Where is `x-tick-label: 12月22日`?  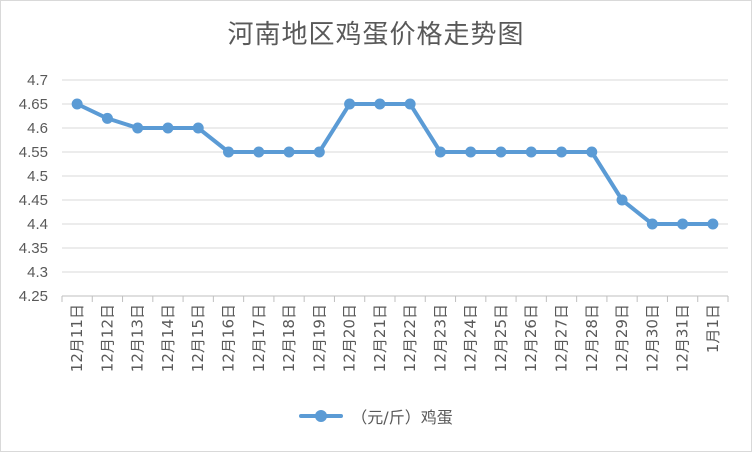
x-tick-label: 12月22日 is located at coordinates (410, 338).